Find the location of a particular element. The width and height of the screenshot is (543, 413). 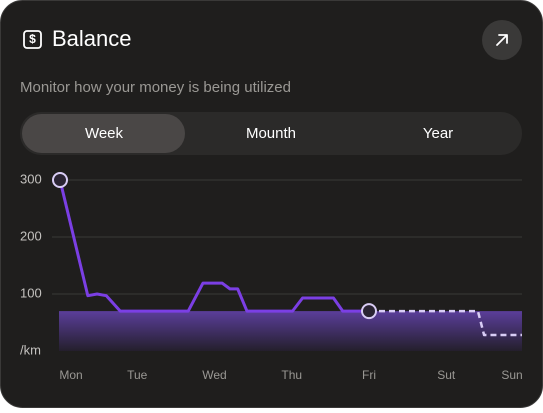

active-tab is located at coordinates (103, 133).